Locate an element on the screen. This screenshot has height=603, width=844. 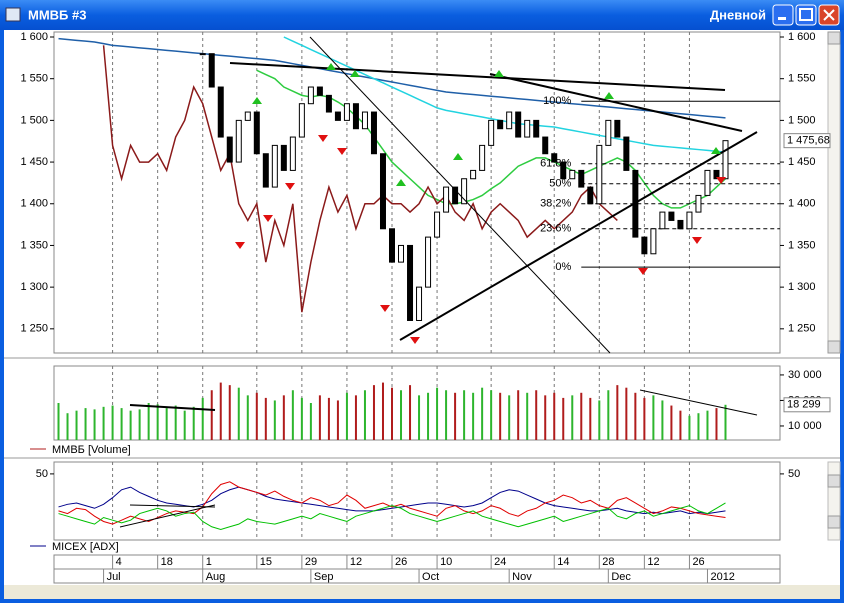
date-tick-label: 24 is located at coordinates (500, 562).